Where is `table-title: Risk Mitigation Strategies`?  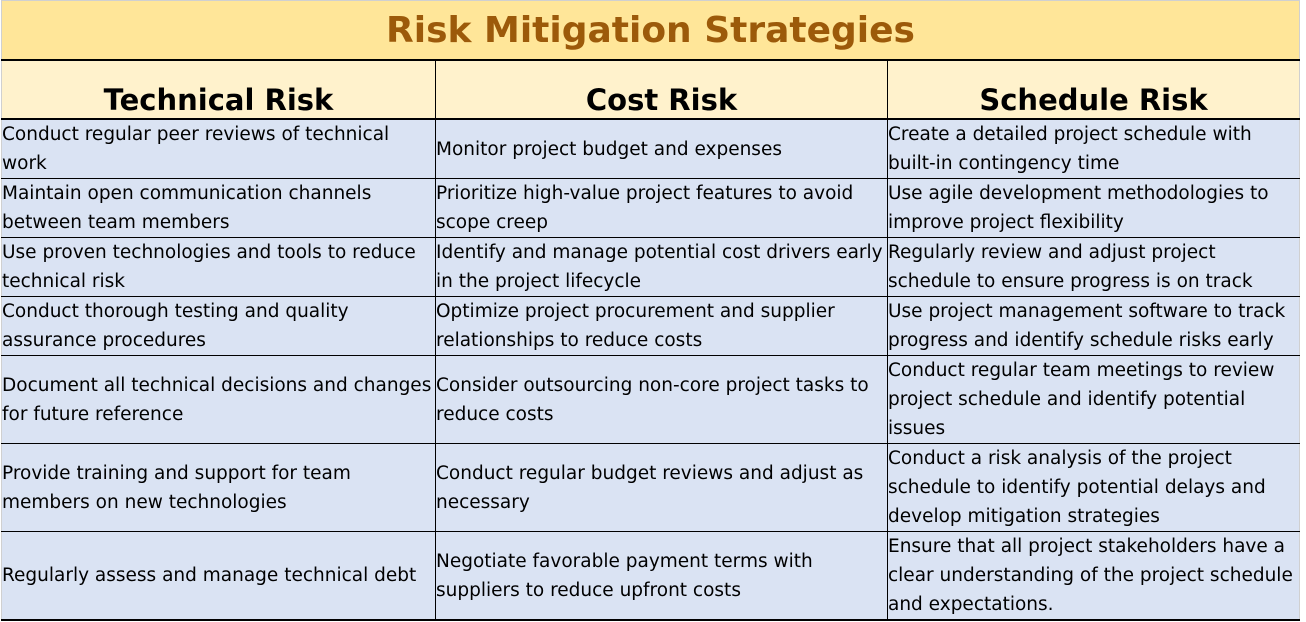
table-title: Risk Mitigation Strategies is located at coordinates (650, 30).